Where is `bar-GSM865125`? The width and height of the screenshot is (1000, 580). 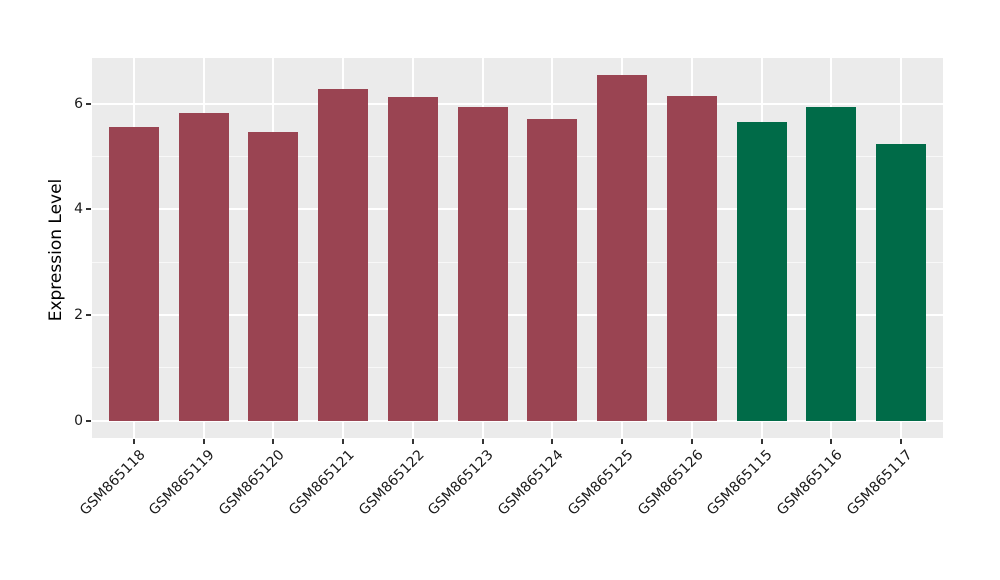 bar-GSM865125 is located at coordinates (622, 248).